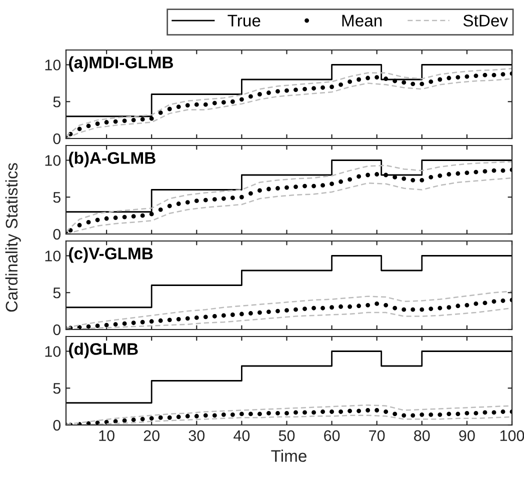 This screenshot has width=524, height=486. Describe the element at coordinates (512, 436) in the screenshot. I see `x-tick-label: 100` at that location.